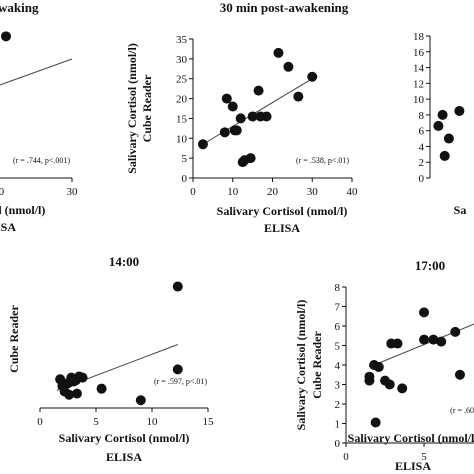 This screenshot has width=474, height=474. Describe the element at coordinates (430, 265) in the screenshot. I see `panel-title: 17:00` at that location.